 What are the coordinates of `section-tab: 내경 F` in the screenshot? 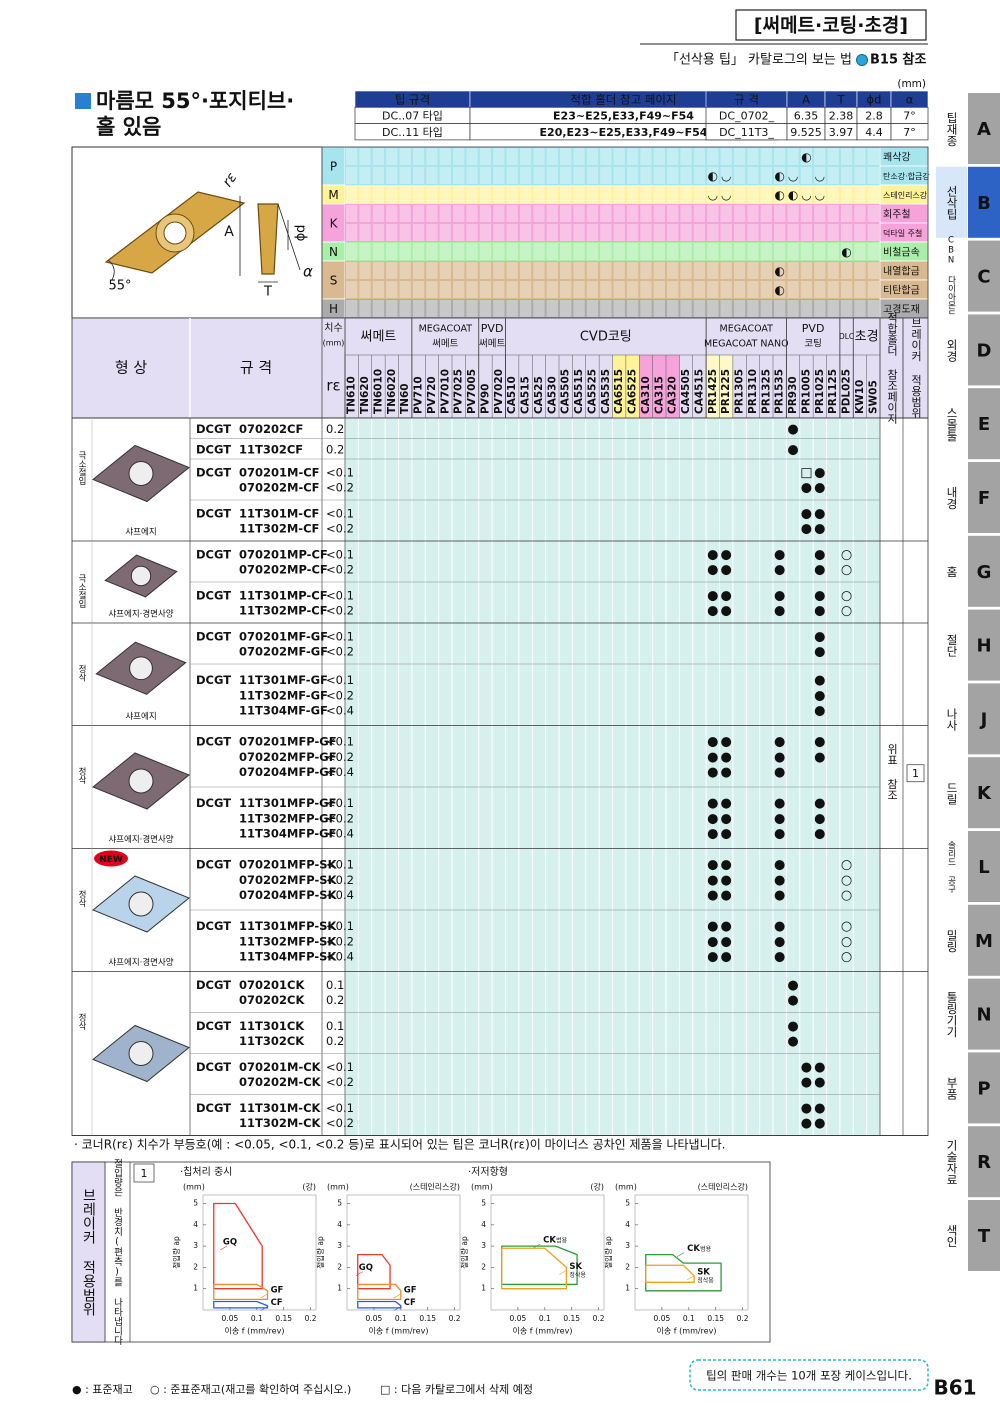 It's located at (968, 497).